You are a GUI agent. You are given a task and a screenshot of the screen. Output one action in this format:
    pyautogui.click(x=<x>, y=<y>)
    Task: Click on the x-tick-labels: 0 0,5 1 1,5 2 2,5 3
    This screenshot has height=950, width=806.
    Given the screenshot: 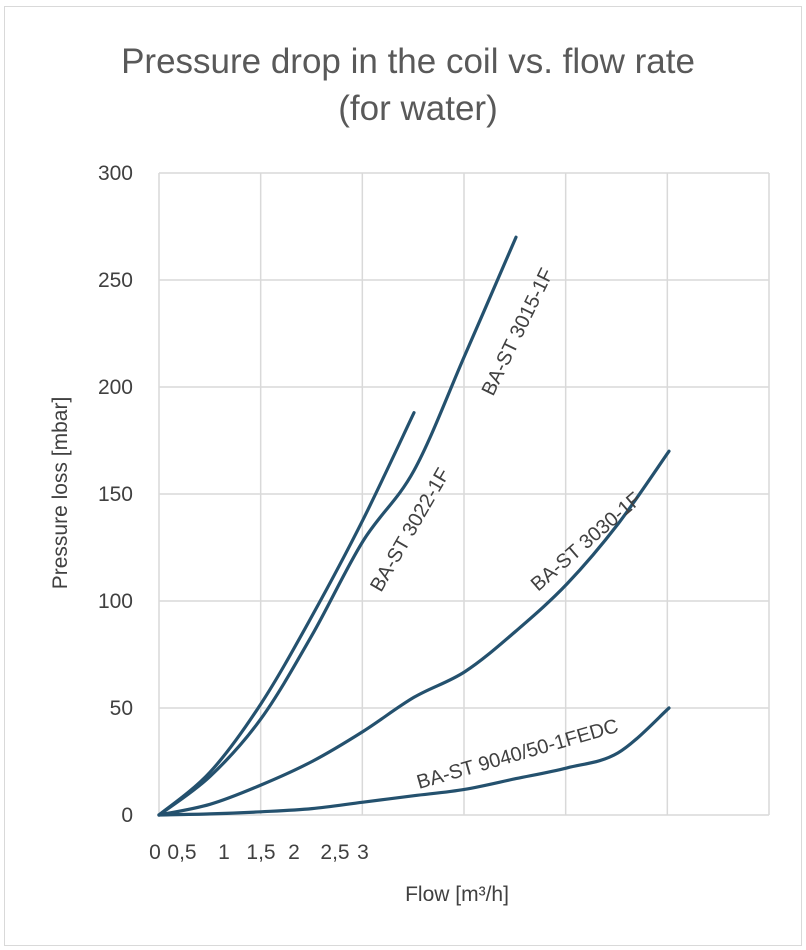 What is the action you would take?
    pyautogui.click(x=259, y=852)
    